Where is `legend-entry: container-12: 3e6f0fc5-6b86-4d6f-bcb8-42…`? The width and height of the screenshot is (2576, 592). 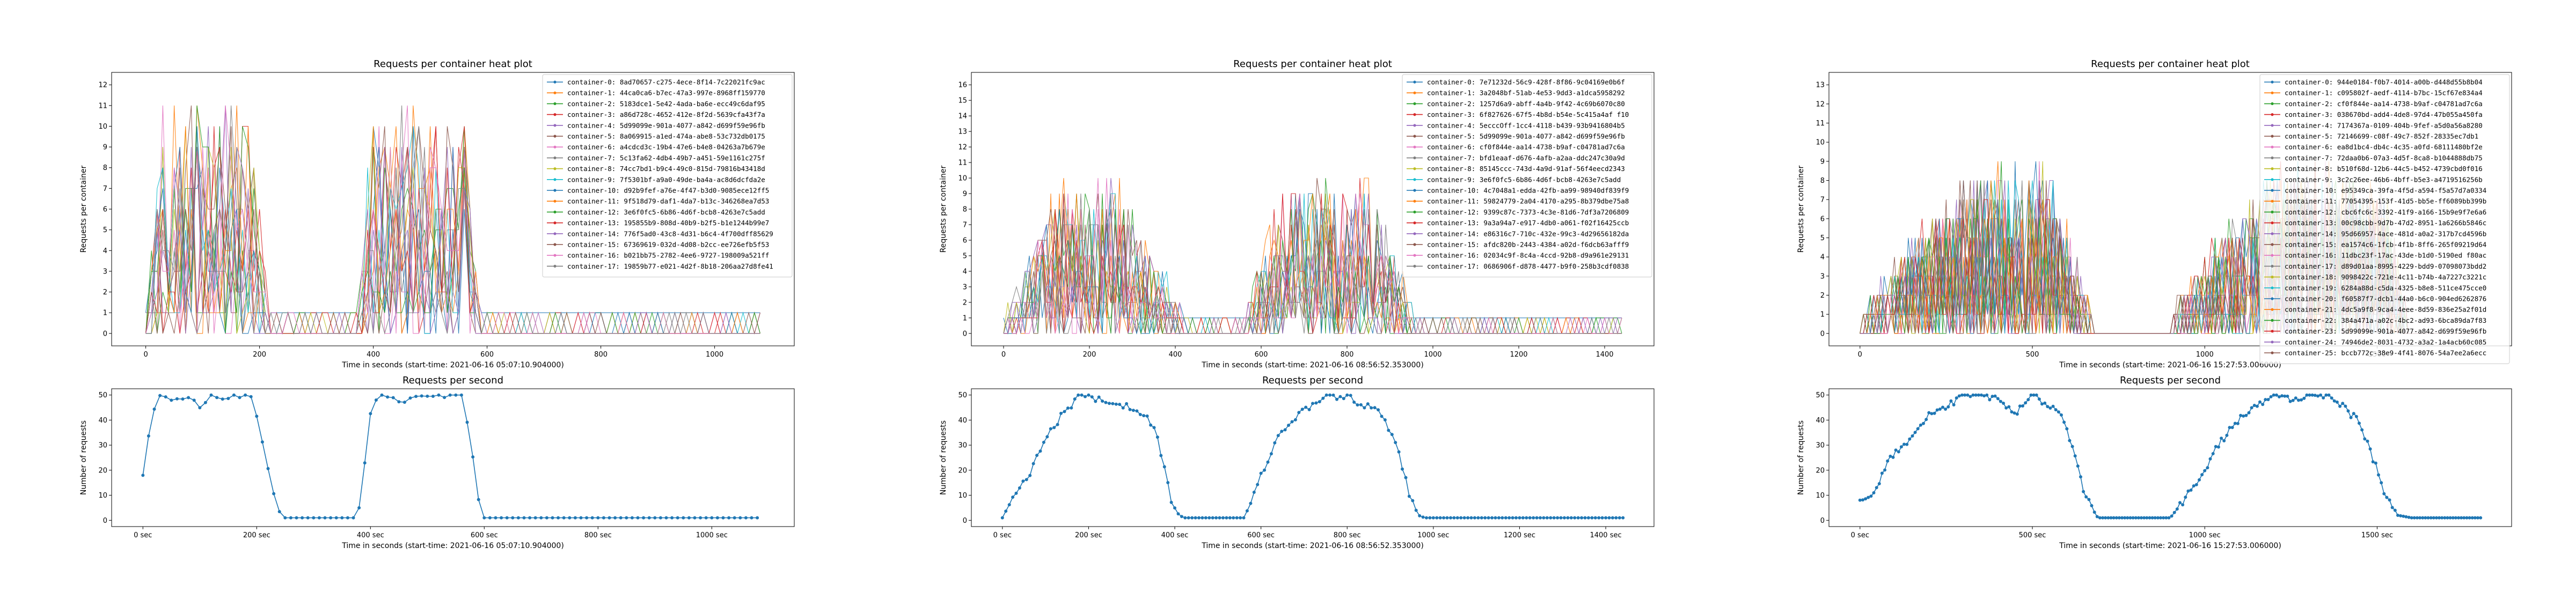
legend-entry: container-12: 3e6f0fc5-6b86-4d6f-bcb8-42… is located at coordinates (666, 212).